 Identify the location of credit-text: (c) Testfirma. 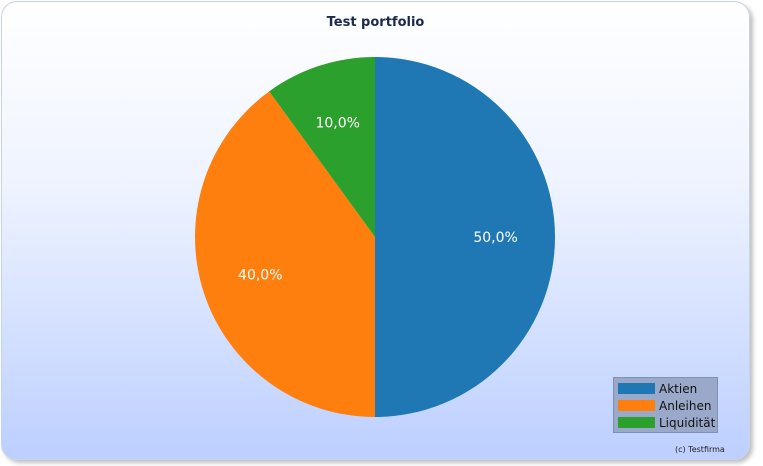
(700, 449).